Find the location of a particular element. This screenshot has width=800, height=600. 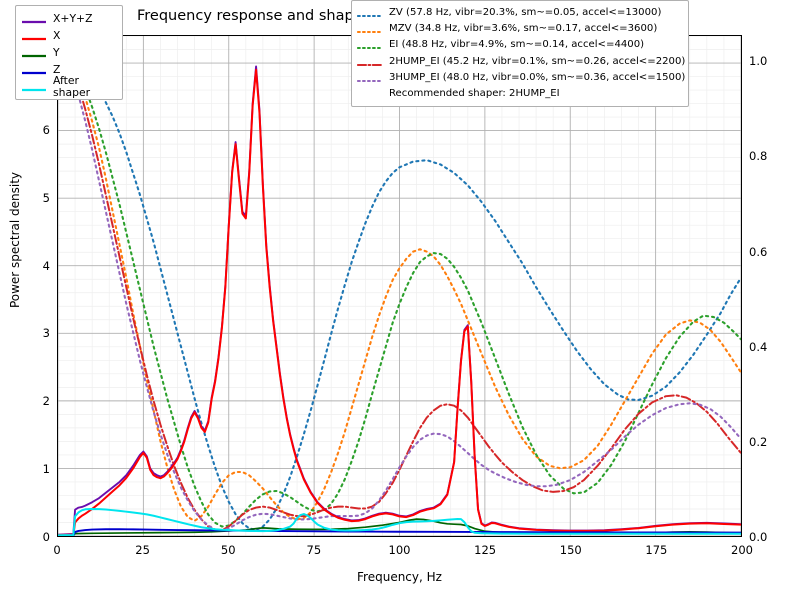

y-tick-right: 0.8 is located at coordinates (758, 156).